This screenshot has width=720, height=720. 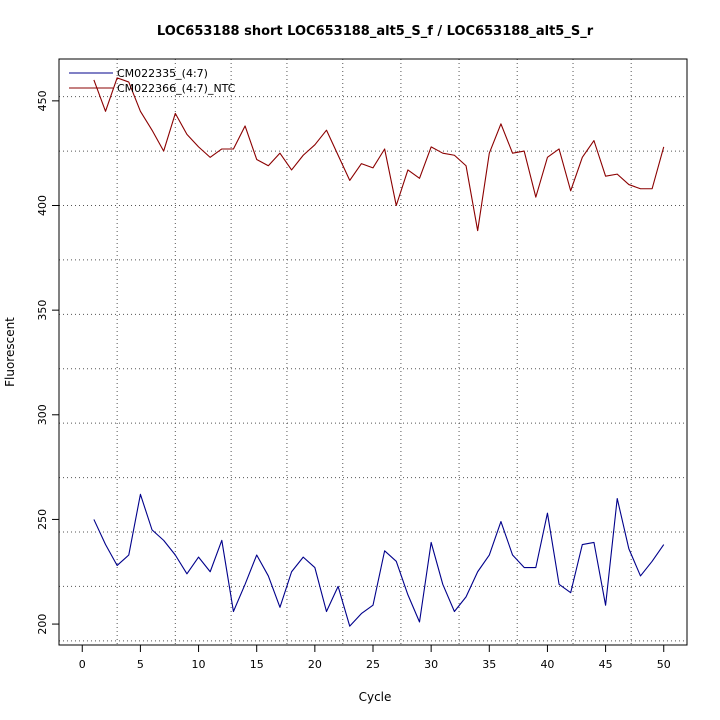 I want to click on x-tick-label: 40, so click(x=547, y=664).